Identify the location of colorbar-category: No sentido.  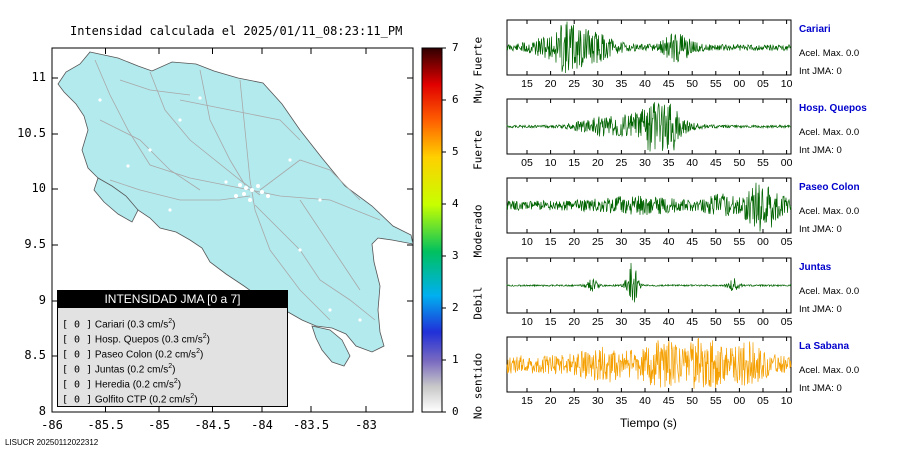
(478, 386).